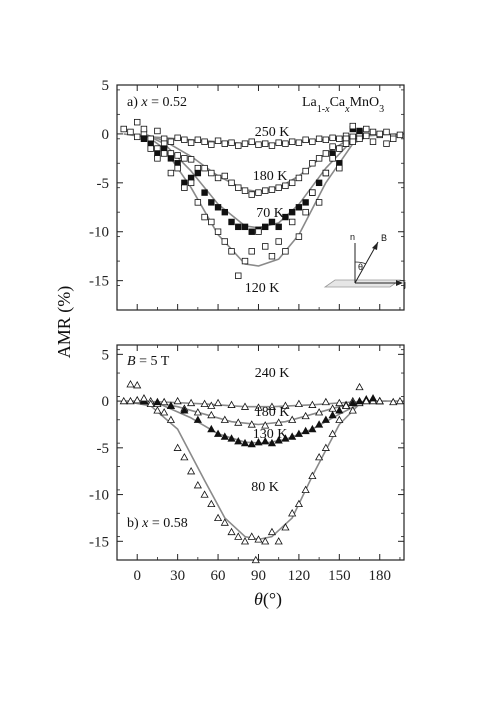 The width and height of the screenshot is (498, 713). What do you see at coordinates (270, 213) in the screenshot?
I see `series-label: 70 K` at bounding box center [270, 213].